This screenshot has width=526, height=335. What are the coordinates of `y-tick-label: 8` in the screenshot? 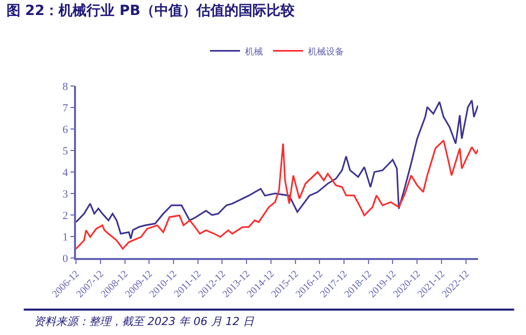 It's located at (65, 86).